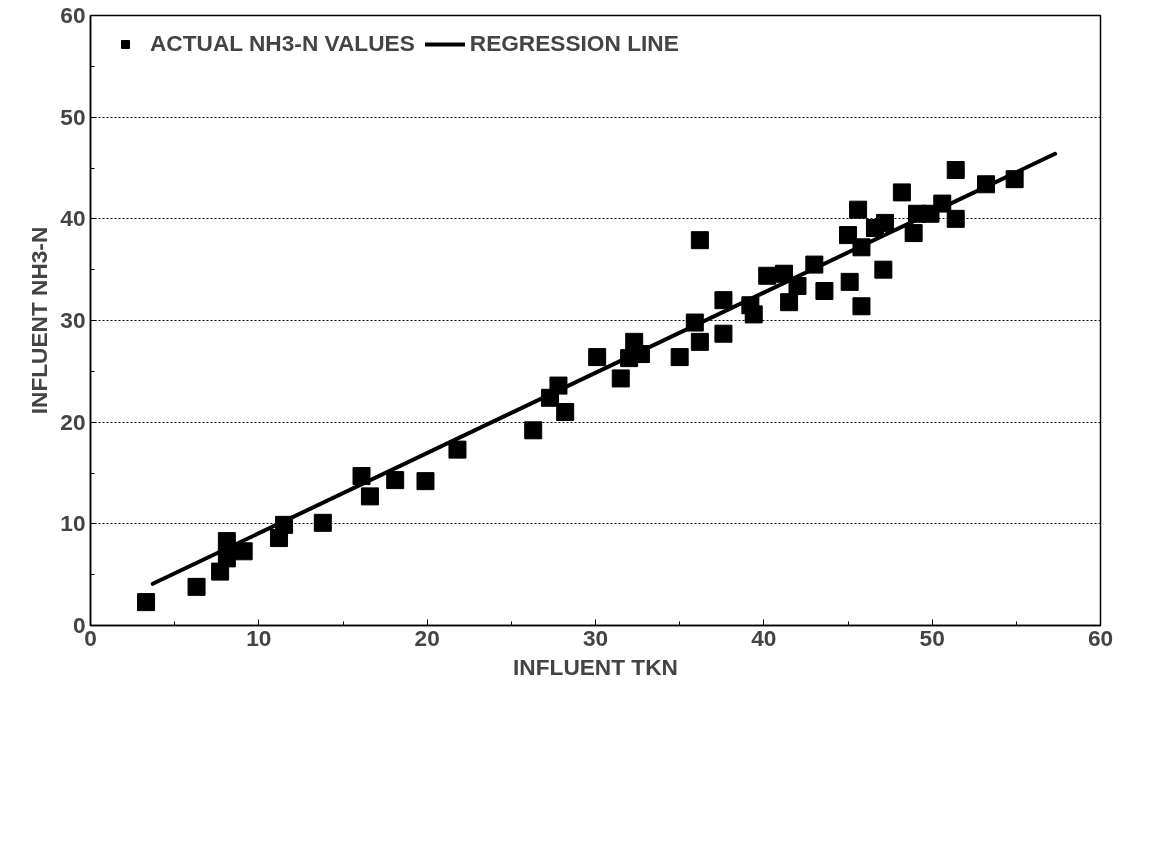 The image size is (1156, 864). I want to click on x-tick-label: 60, so click(1100, 637).